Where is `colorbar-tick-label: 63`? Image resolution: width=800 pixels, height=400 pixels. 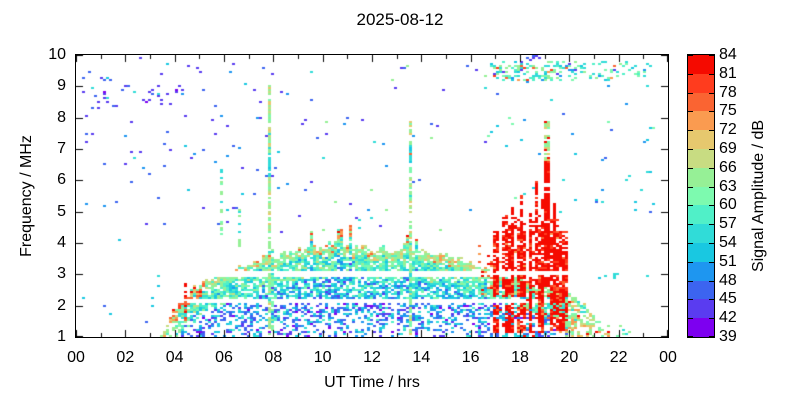
colorbar-tick-label: 63 is located at coordinates (728, 186).